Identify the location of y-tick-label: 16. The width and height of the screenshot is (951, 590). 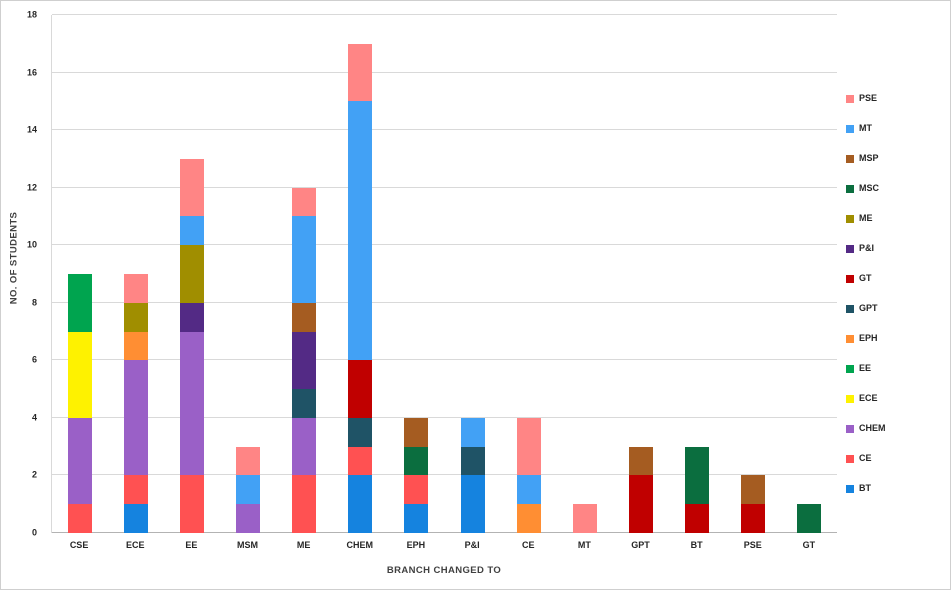
(31, 72).